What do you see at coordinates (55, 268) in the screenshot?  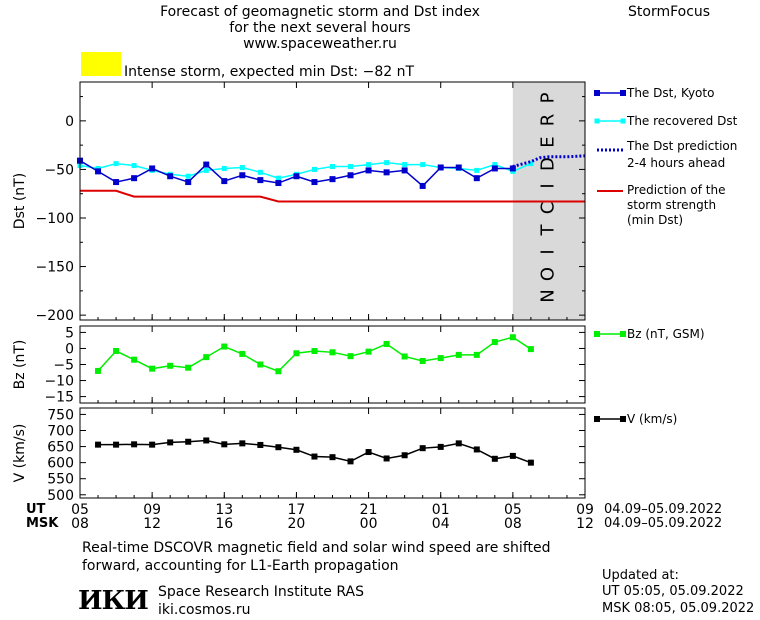 I see `y-tick-label: −150` at bounding box center [55, 268].